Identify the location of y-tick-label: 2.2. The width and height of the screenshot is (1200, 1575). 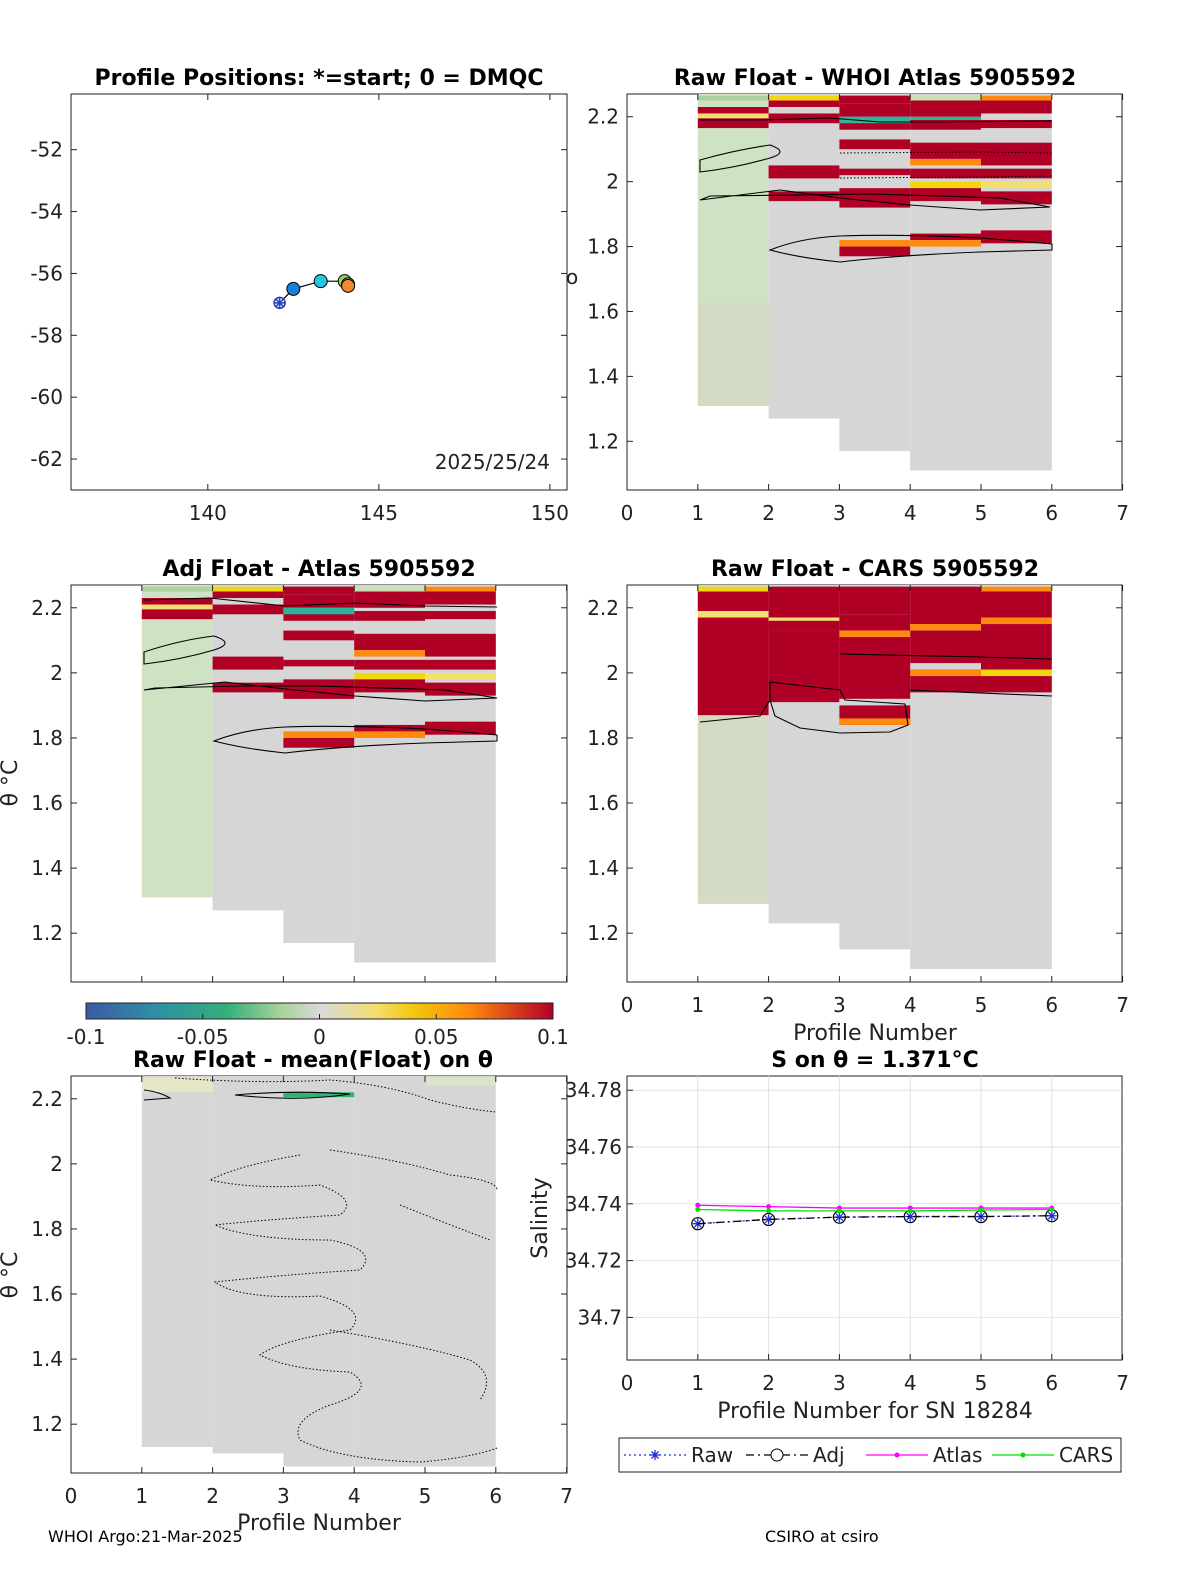
(47, 1099).